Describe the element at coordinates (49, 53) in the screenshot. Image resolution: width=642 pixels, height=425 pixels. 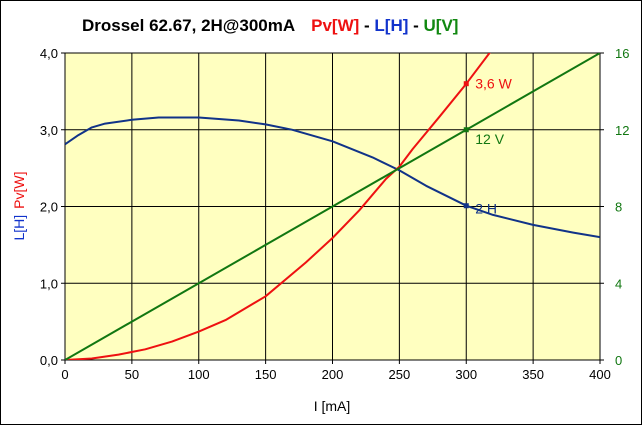
I see `y-left-tick-label: 4,0` at that location.